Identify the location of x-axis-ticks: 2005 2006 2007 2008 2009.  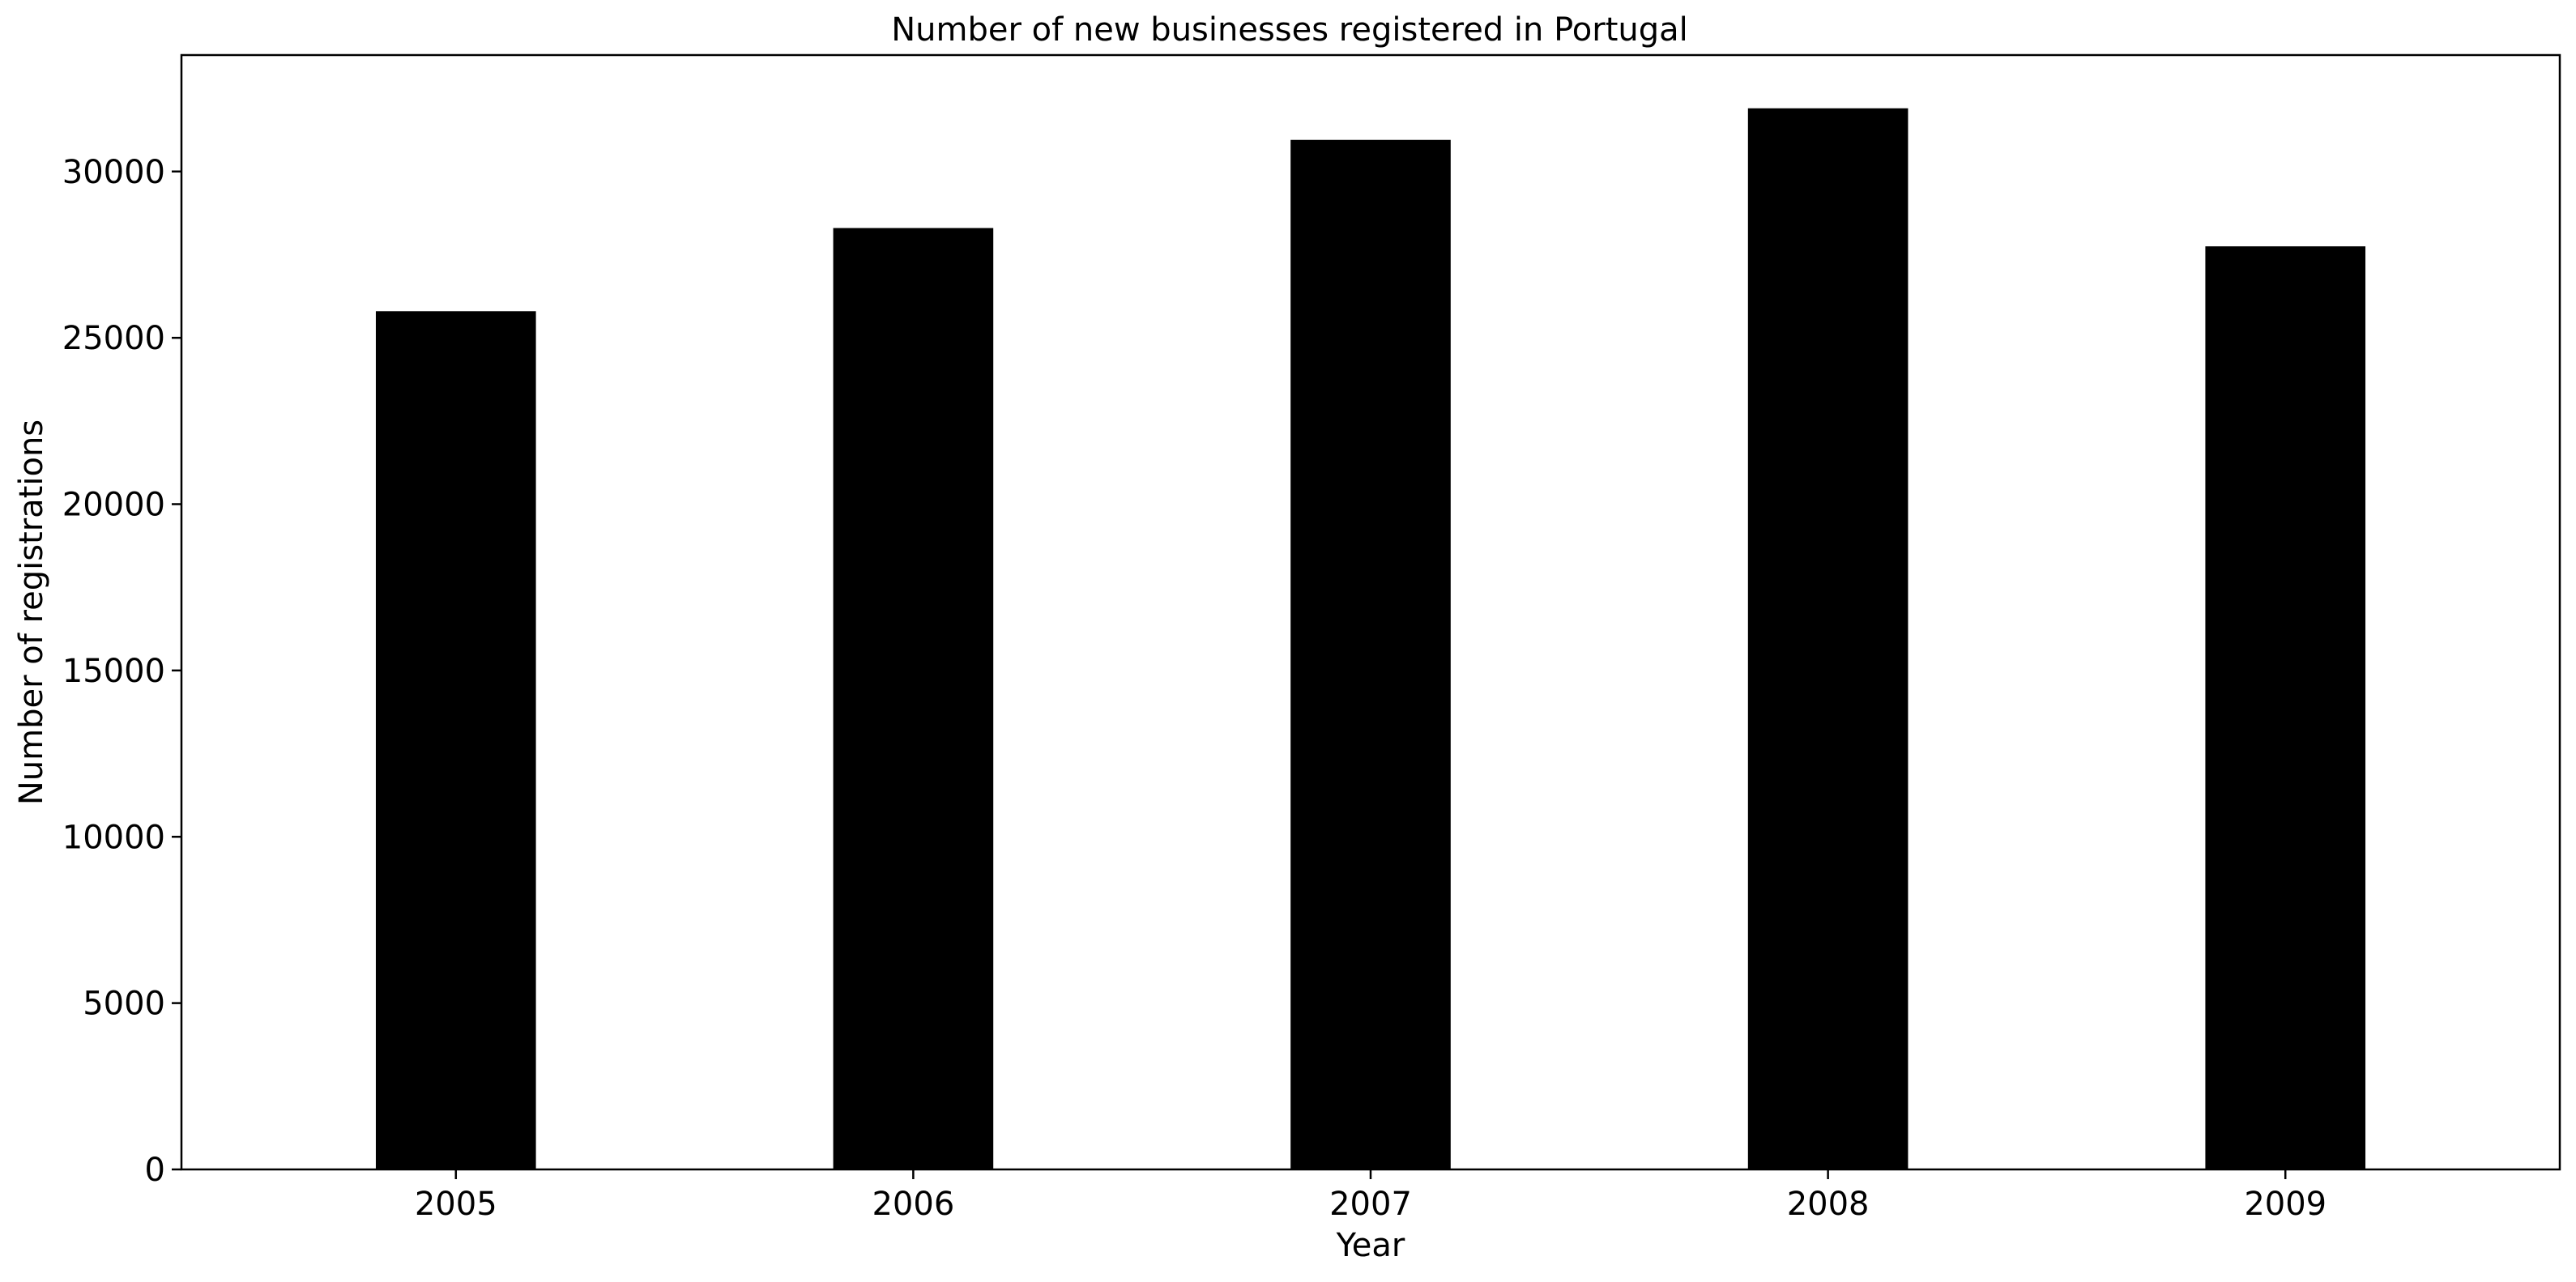
(1371, 1196).